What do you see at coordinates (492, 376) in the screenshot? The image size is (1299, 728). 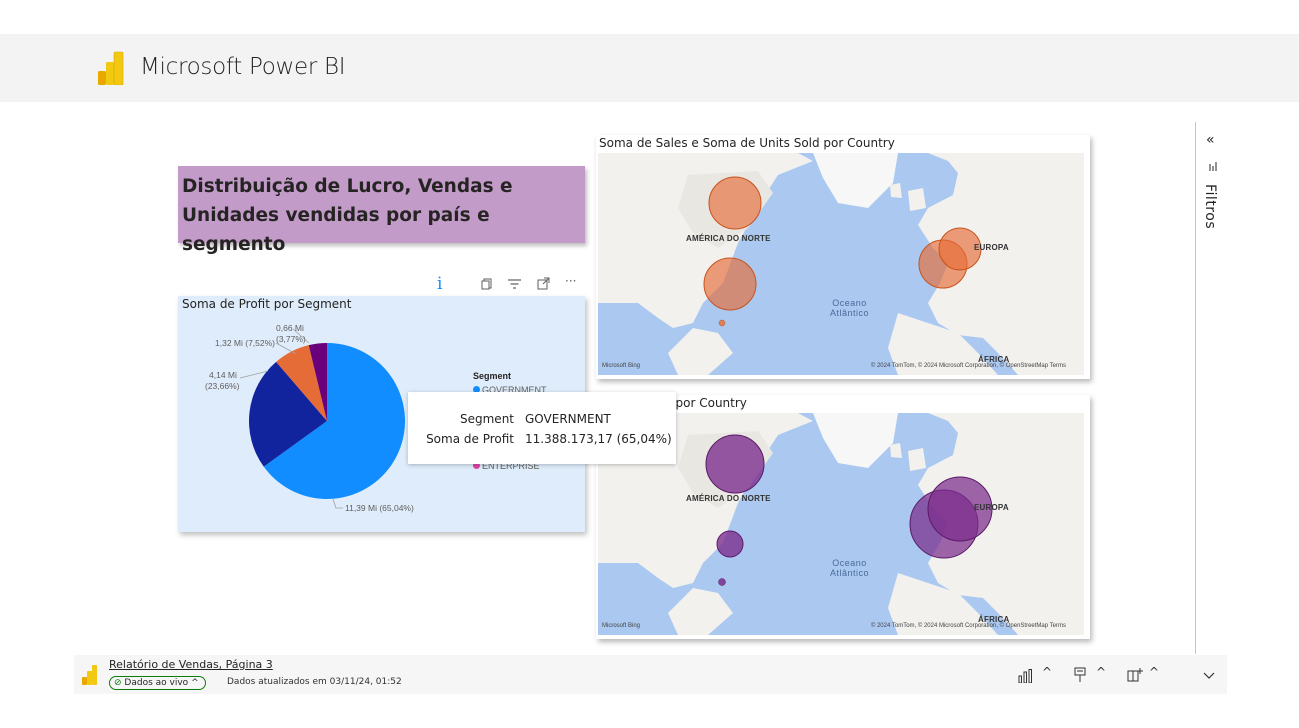 I see `legend-title: Segment` at bounding box center [492, 376].